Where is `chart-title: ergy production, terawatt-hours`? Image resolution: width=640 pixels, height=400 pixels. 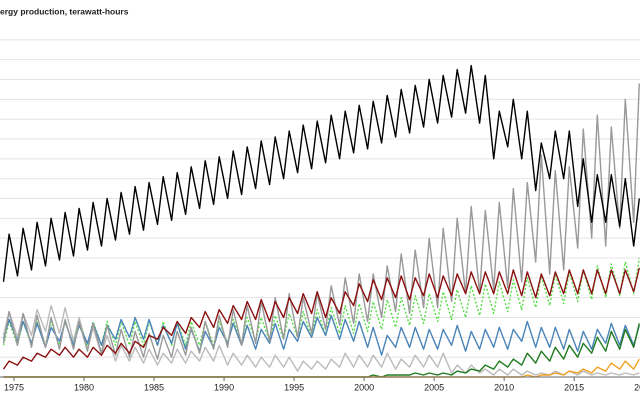
chart-title: ergy production, terawatt-hours is located at coordinates (64, 11).